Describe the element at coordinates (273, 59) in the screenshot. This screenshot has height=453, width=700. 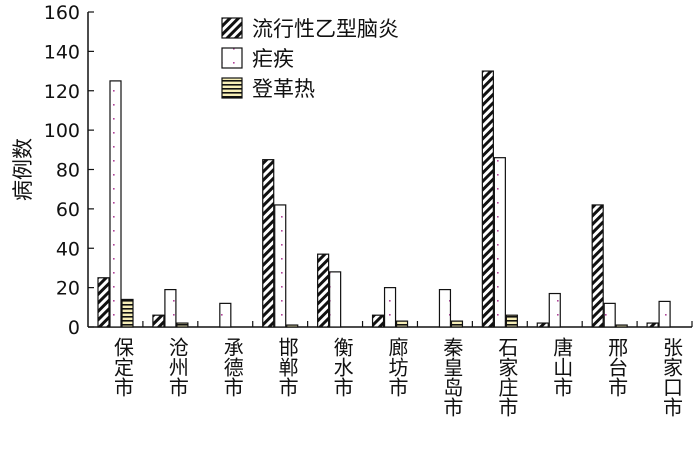
I see `legend-label: 疟疾` at that location.